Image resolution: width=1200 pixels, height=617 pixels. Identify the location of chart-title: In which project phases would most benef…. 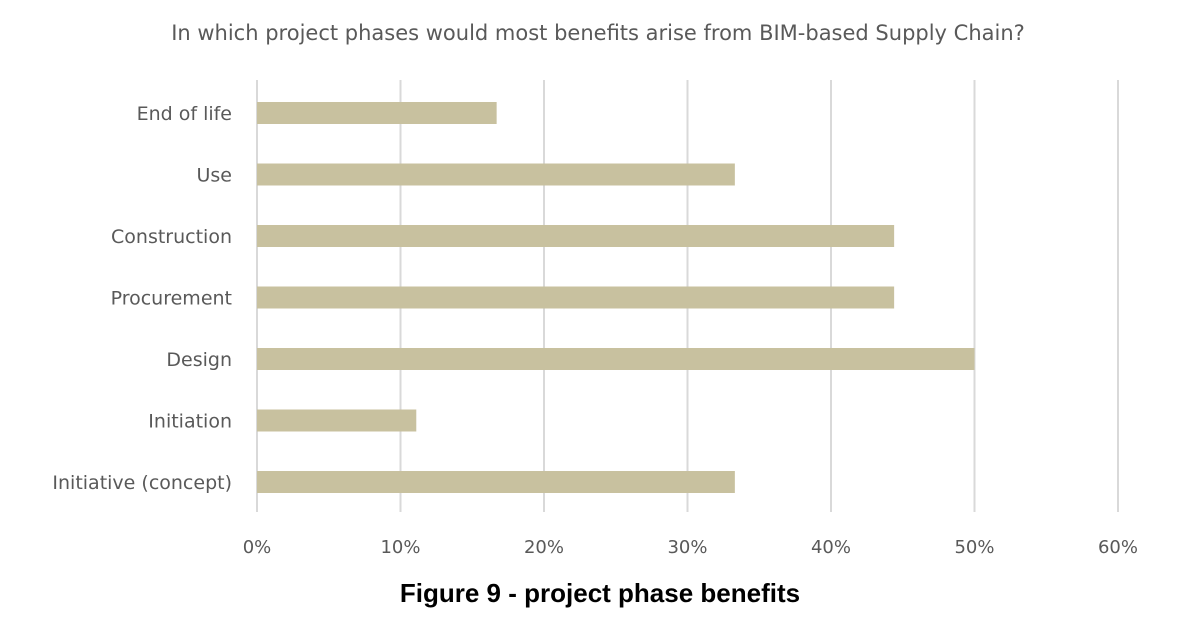
(598, 33).